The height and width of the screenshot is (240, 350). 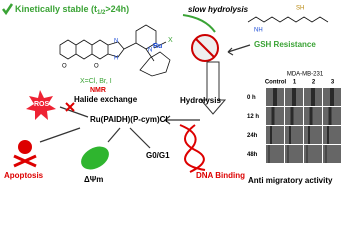 I want to click on nmr-label: NMR, so click(x=98, y=90).